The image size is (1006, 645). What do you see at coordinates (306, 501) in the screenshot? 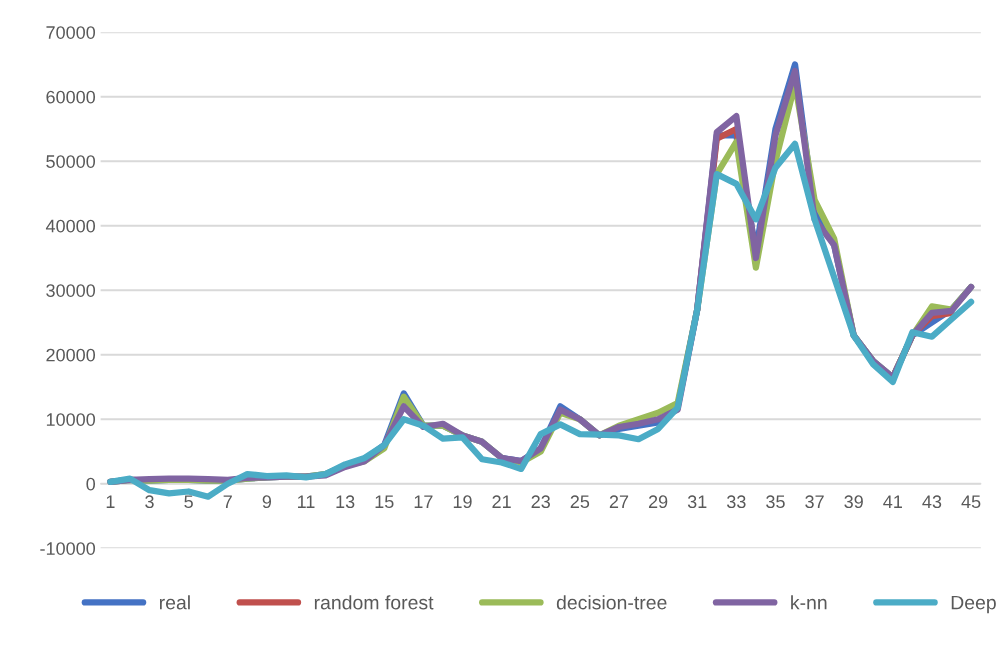
I see `x-tick-label: 11` at bounding box center [306, 501].